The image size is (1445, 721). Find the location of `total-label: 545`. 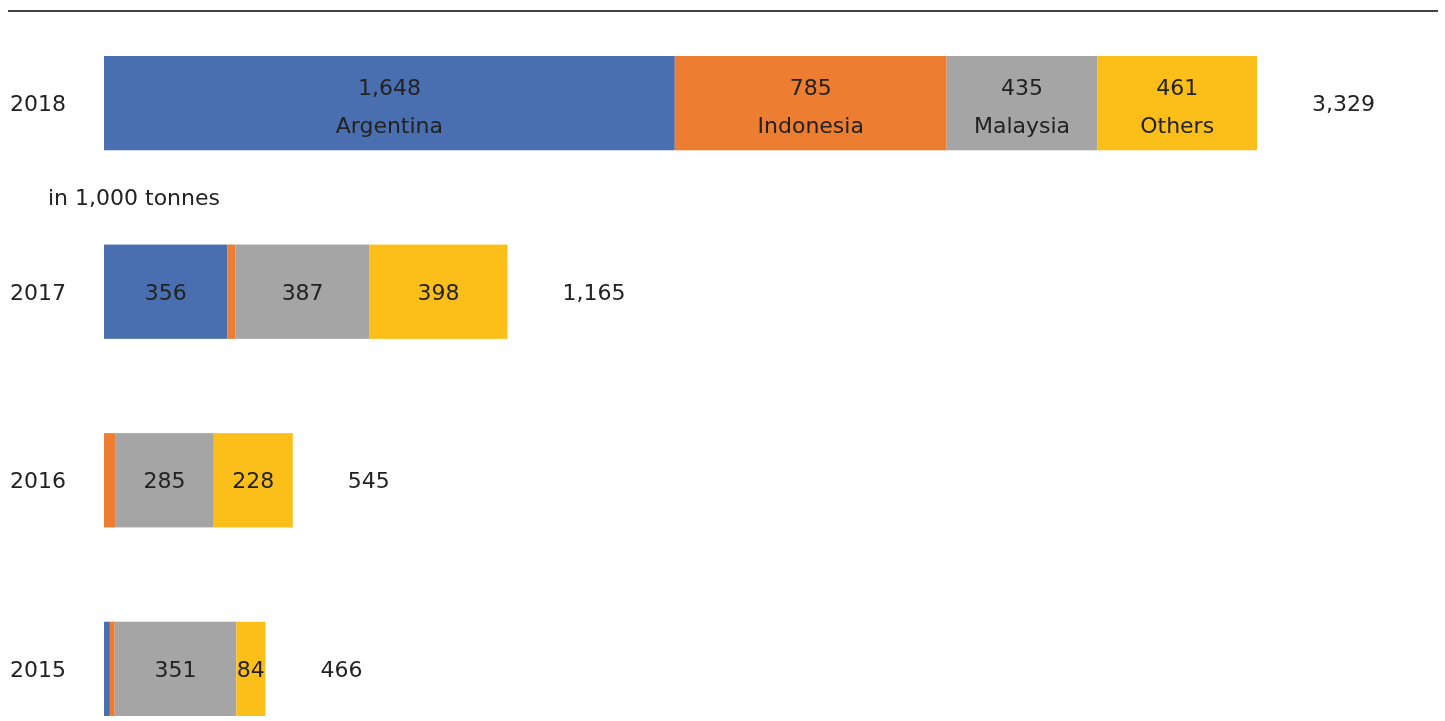

total-label: 545 is located at coordinates (368, 481).